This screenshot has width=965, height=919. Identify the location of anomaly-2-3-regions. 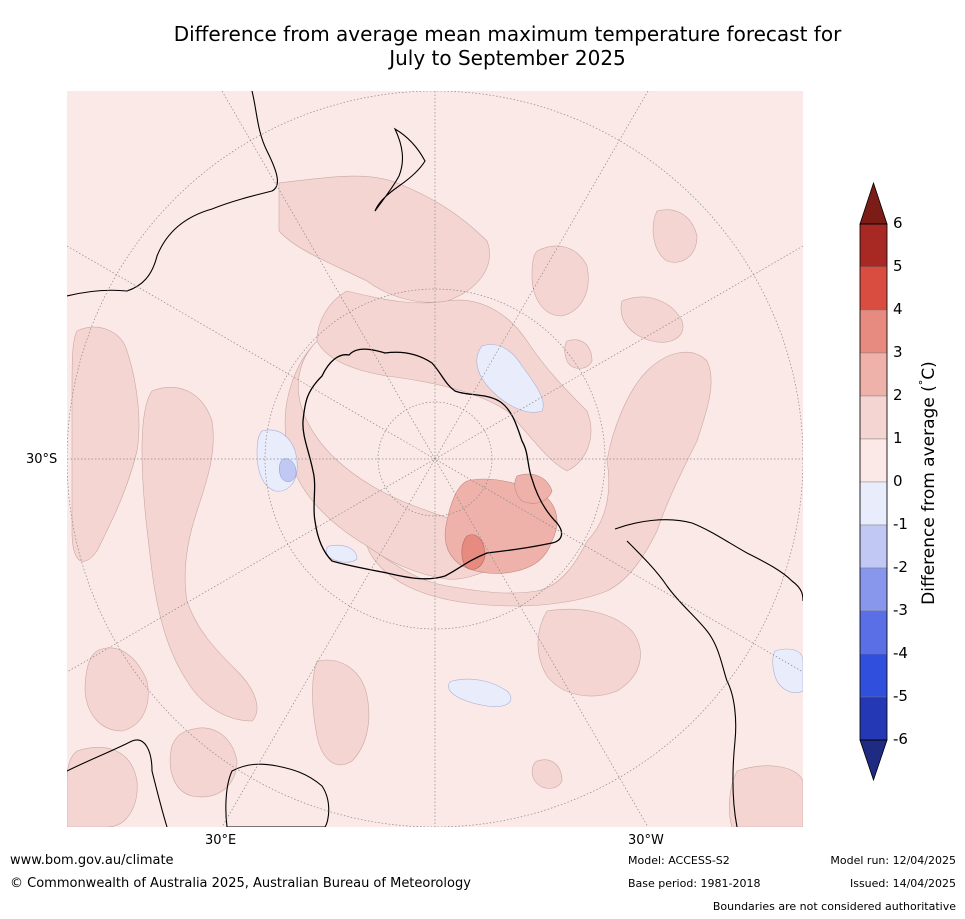
(501, 523).